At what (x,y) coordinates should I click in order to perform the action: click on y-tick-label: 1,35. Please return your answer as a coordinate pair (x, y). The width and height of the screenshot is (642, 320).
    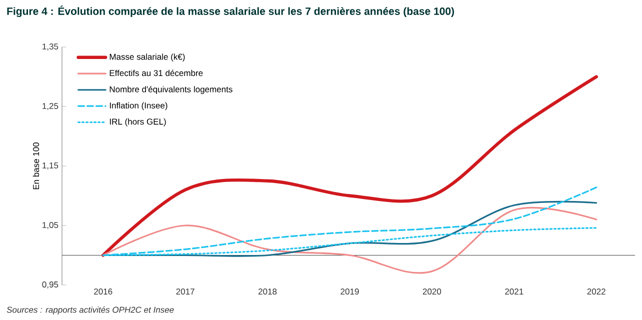
    Looking at the image, I should click on (50, 47).